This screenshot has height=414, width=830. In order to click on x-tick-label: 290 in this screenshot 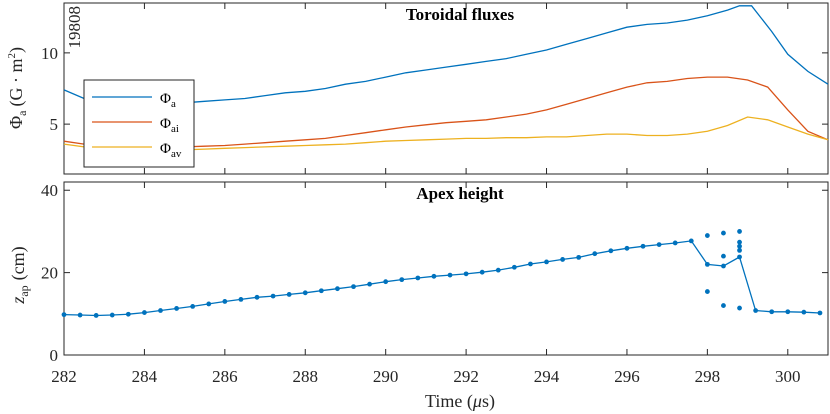, I will do `click(386, 376)`.